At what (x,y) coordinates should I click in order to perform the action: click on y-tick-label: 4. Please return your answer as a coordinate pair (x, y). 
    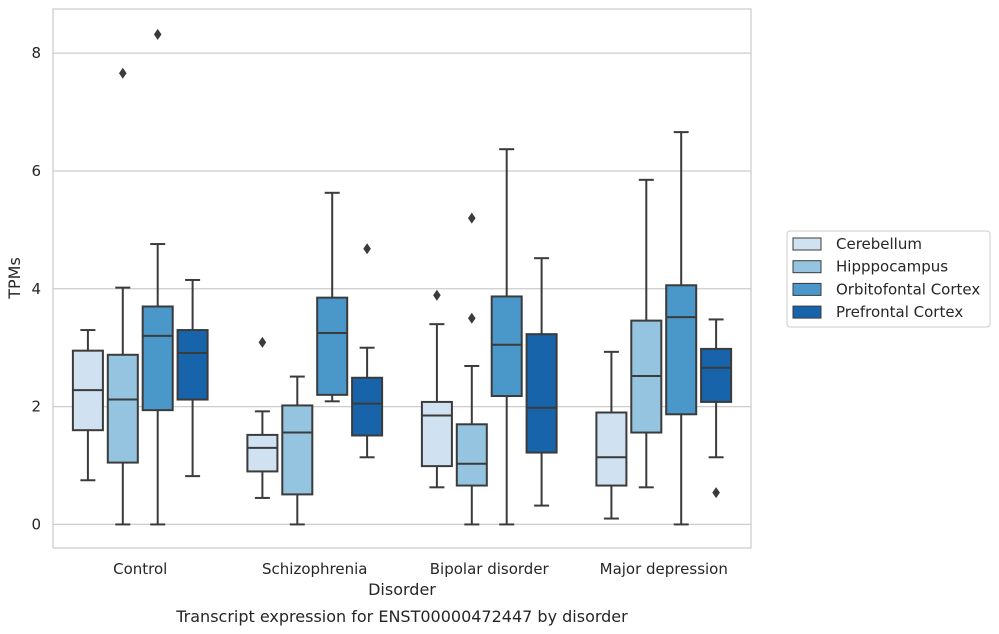
    Looking at the image, I should click on (36, 289).